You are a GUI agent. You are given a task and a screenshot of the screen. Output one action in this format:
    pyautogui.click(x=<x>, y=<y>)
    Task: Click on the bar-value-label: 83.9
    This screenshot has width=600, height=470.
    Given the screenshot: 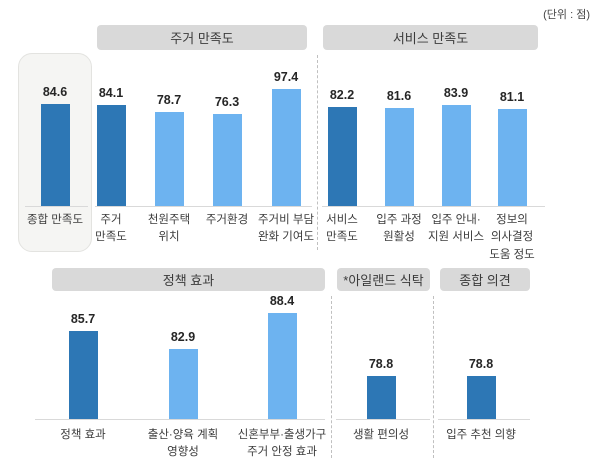 What is the action you would take?
    pyautogui.click(x=456, y=93)
    